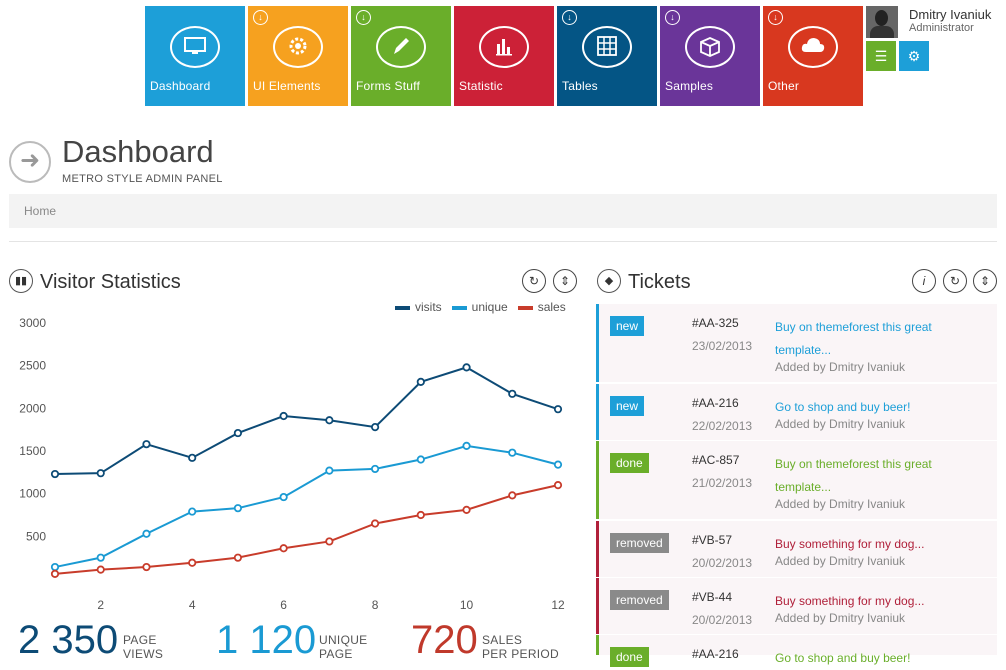 This screenshot has height=670, width=1006. I want to click on nav-tile-other: ↓ Other, so click(813, 56).